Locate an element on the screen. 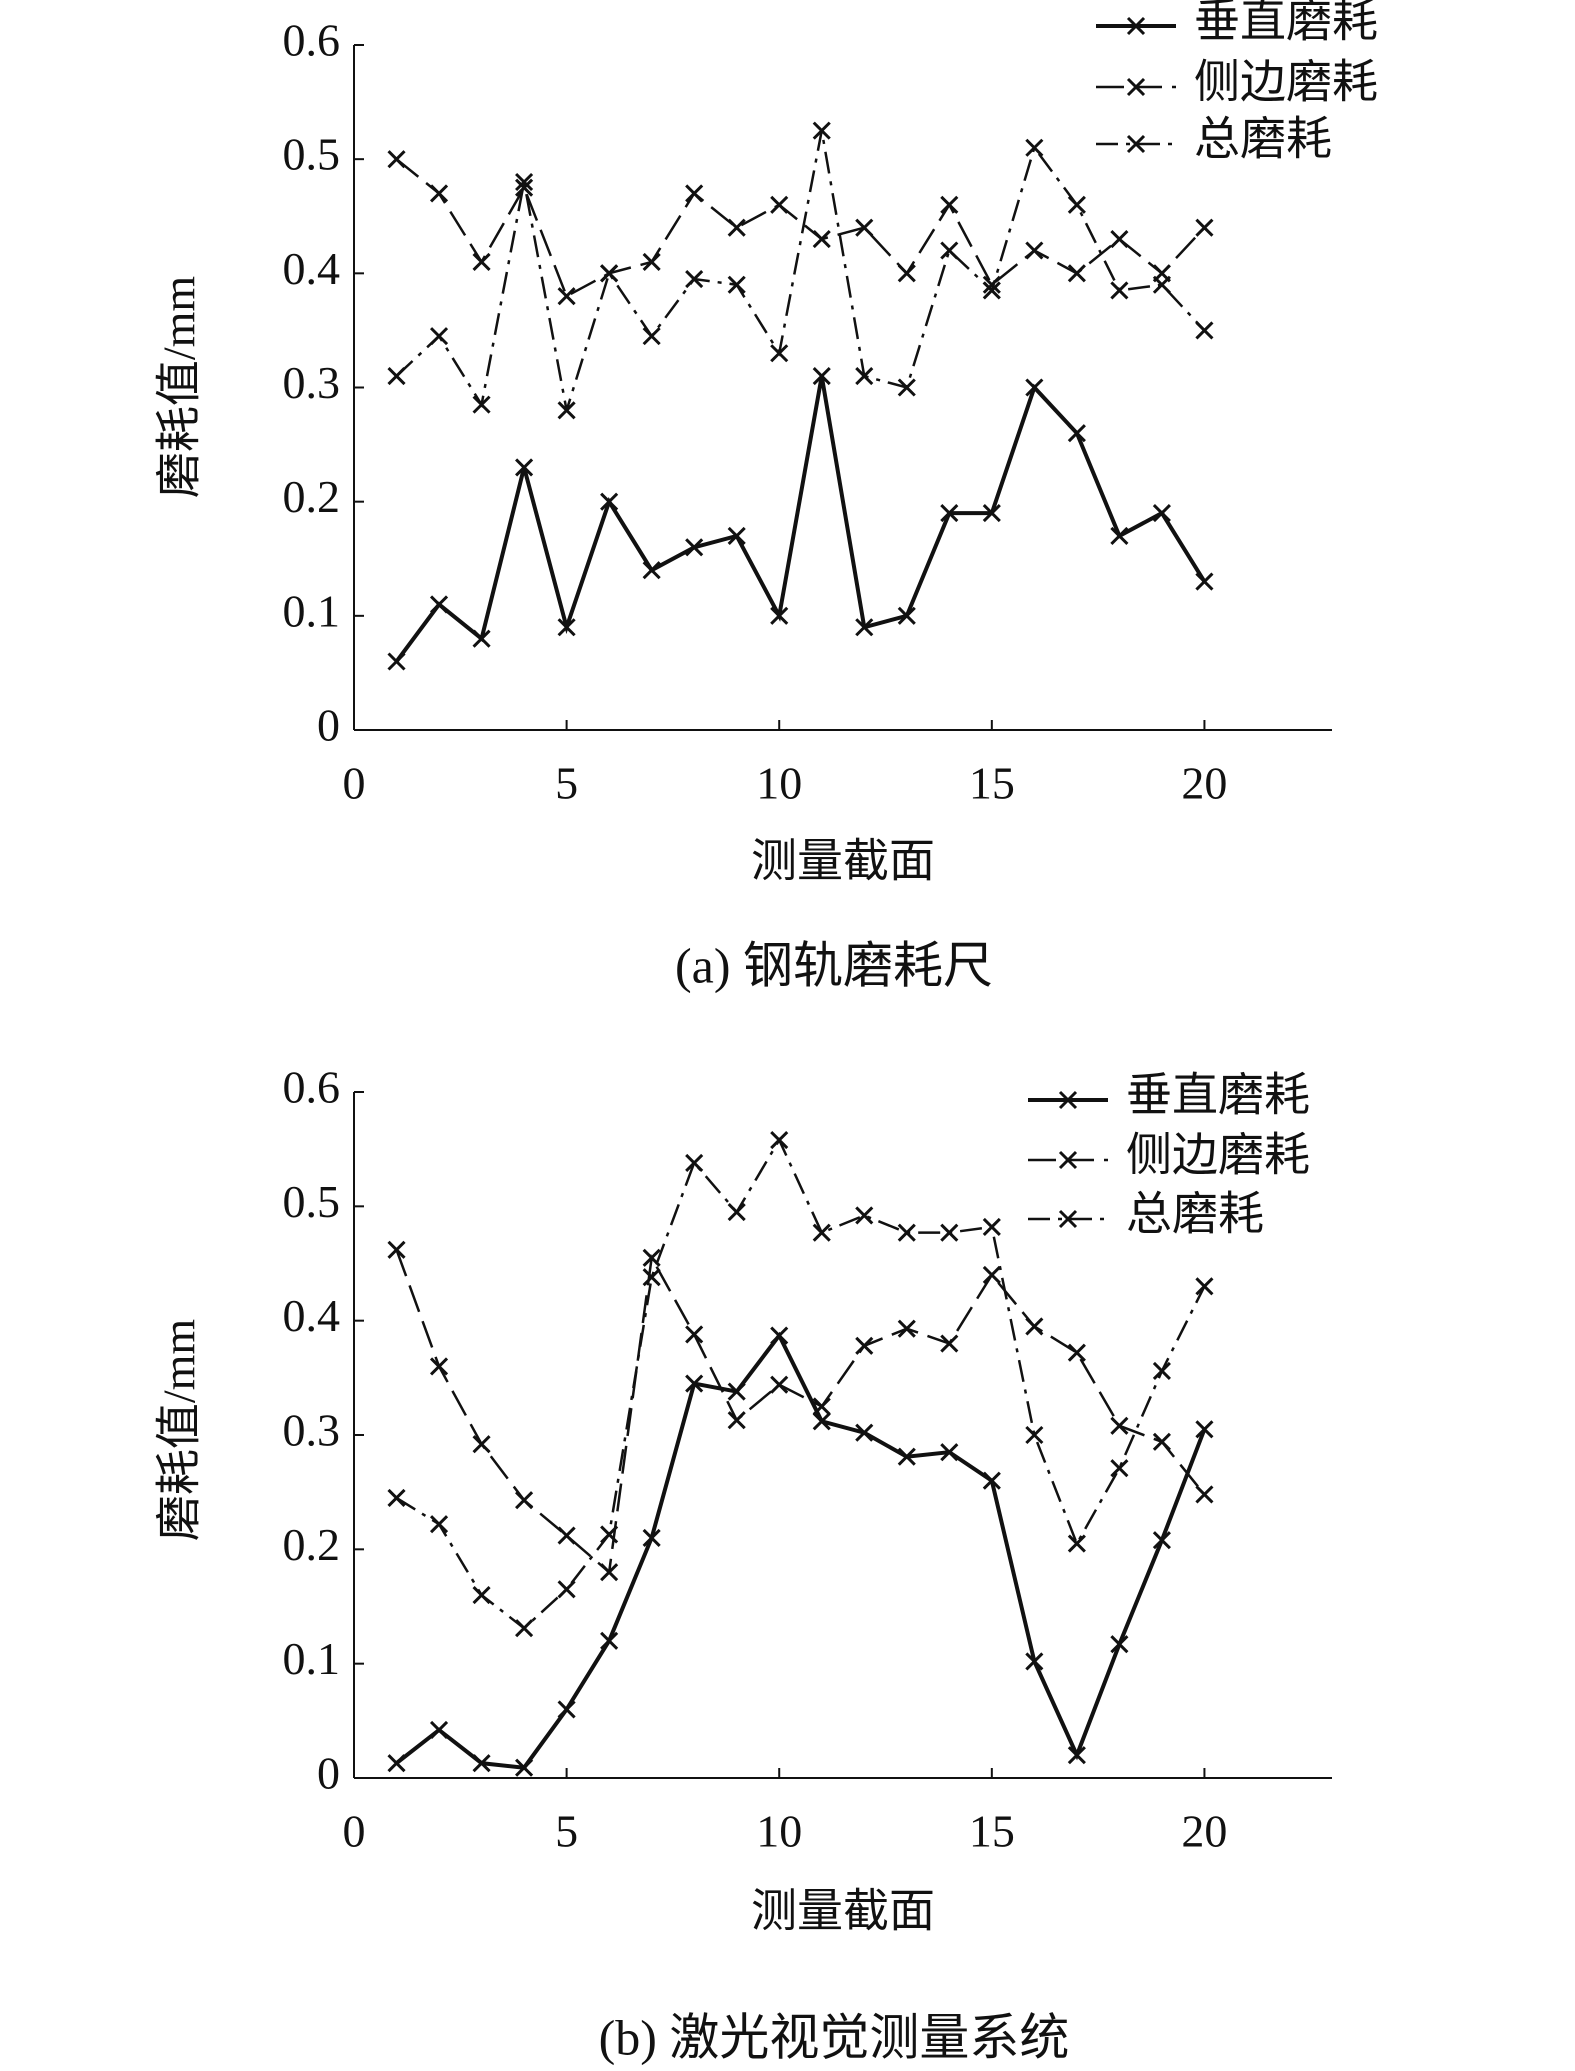 The image size is (1575, 2071). y-axis-label: 磨耗值/mm is located at coordinates (179, 1430).